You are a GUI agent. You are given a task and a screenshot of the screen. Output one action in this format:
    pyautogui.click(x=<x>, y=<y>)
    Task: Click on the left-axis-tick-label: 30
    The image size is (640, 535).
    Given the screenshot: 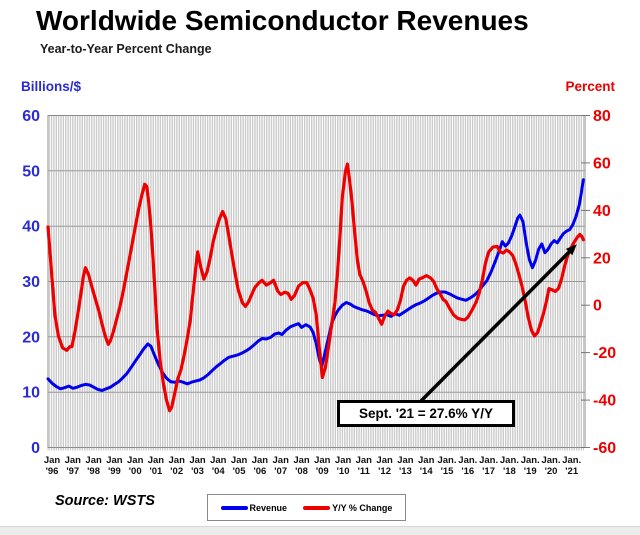 What is the action you would take?
    pyautogui.click(x=31, y=282)
    